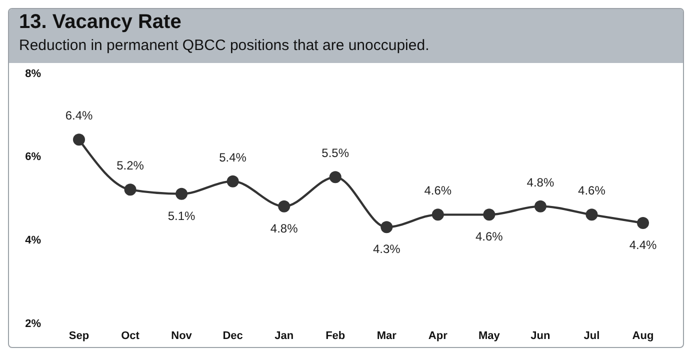 The image size is (690, 356). What do you see at coordinates (284, 336) in the screenshot?
I see `x-tick-label: Jan` at bounding box center [284, 336].